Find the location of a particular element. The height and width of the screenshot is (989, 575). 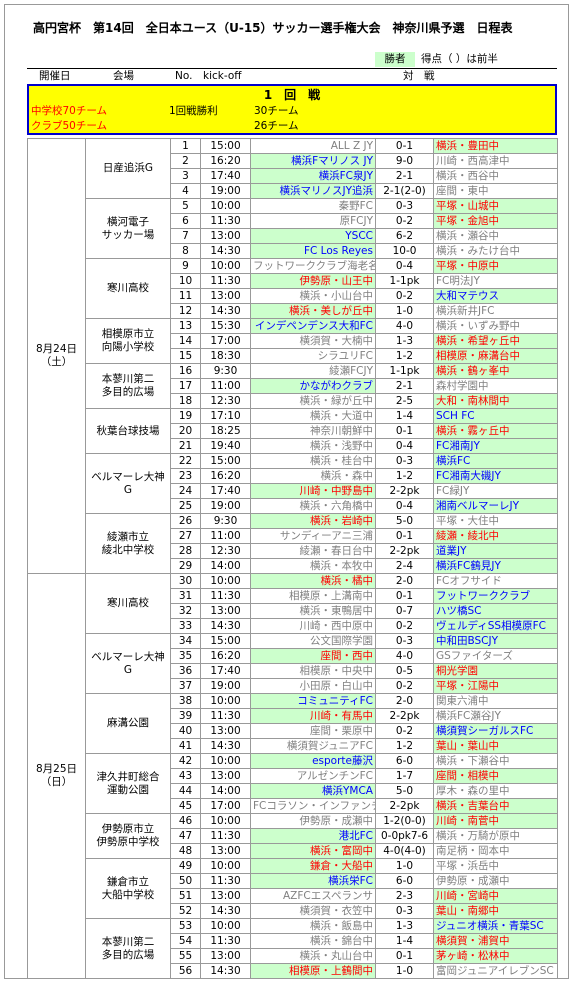

away-team: 平塚・大住中 is located at coordinates (495, 521).